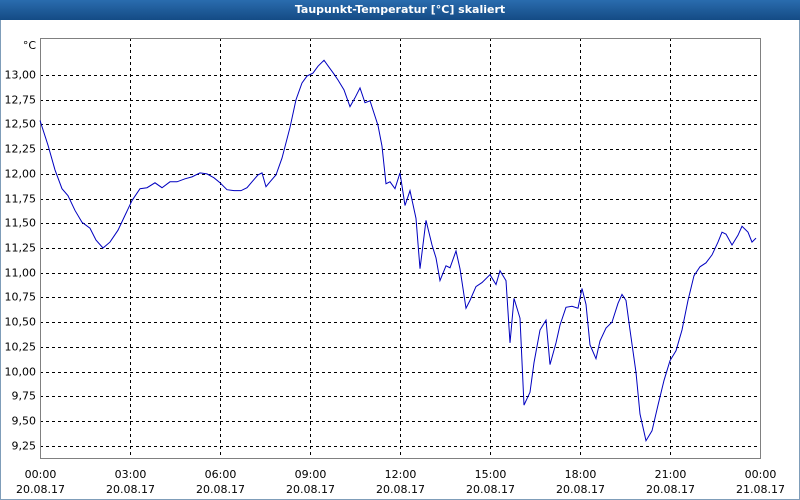 The image size is (800, 500). Describe the element at coordinates (21, 347) in the screenshot. I see `y-tick-label: 10,25` at that location.